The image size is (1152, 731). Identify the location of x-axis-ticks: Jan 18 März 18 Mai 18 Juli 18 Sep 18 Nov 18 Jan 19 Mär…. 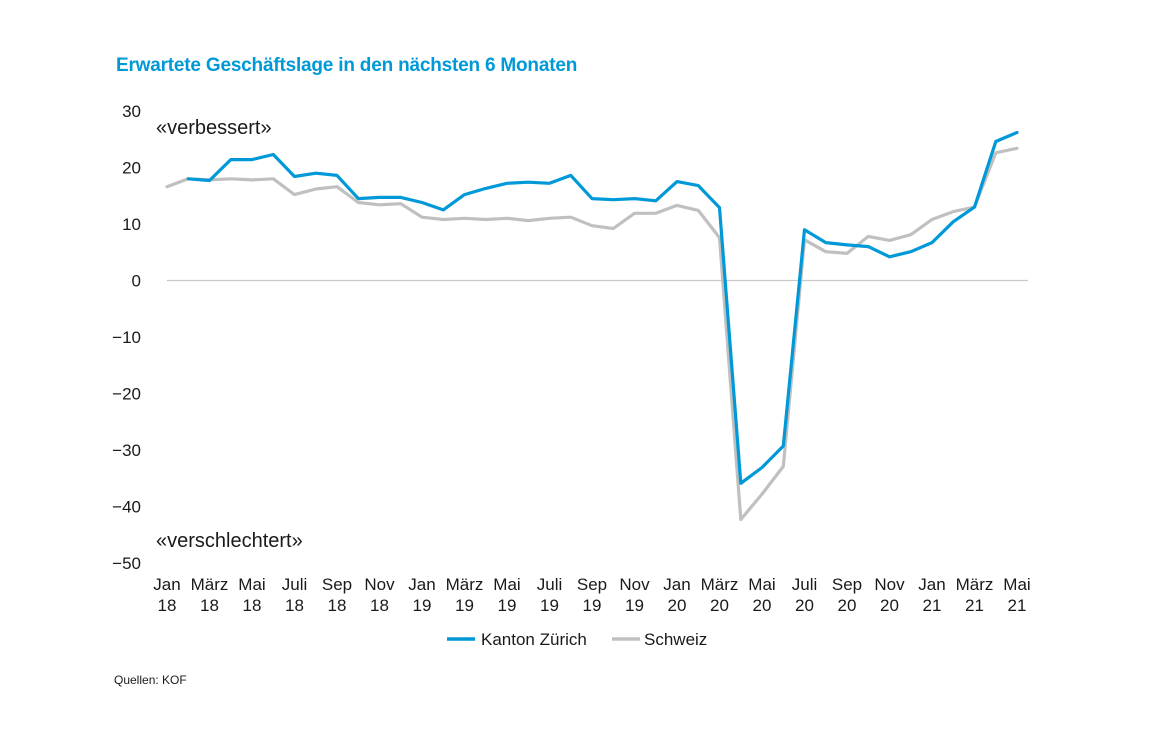
(591, 595).